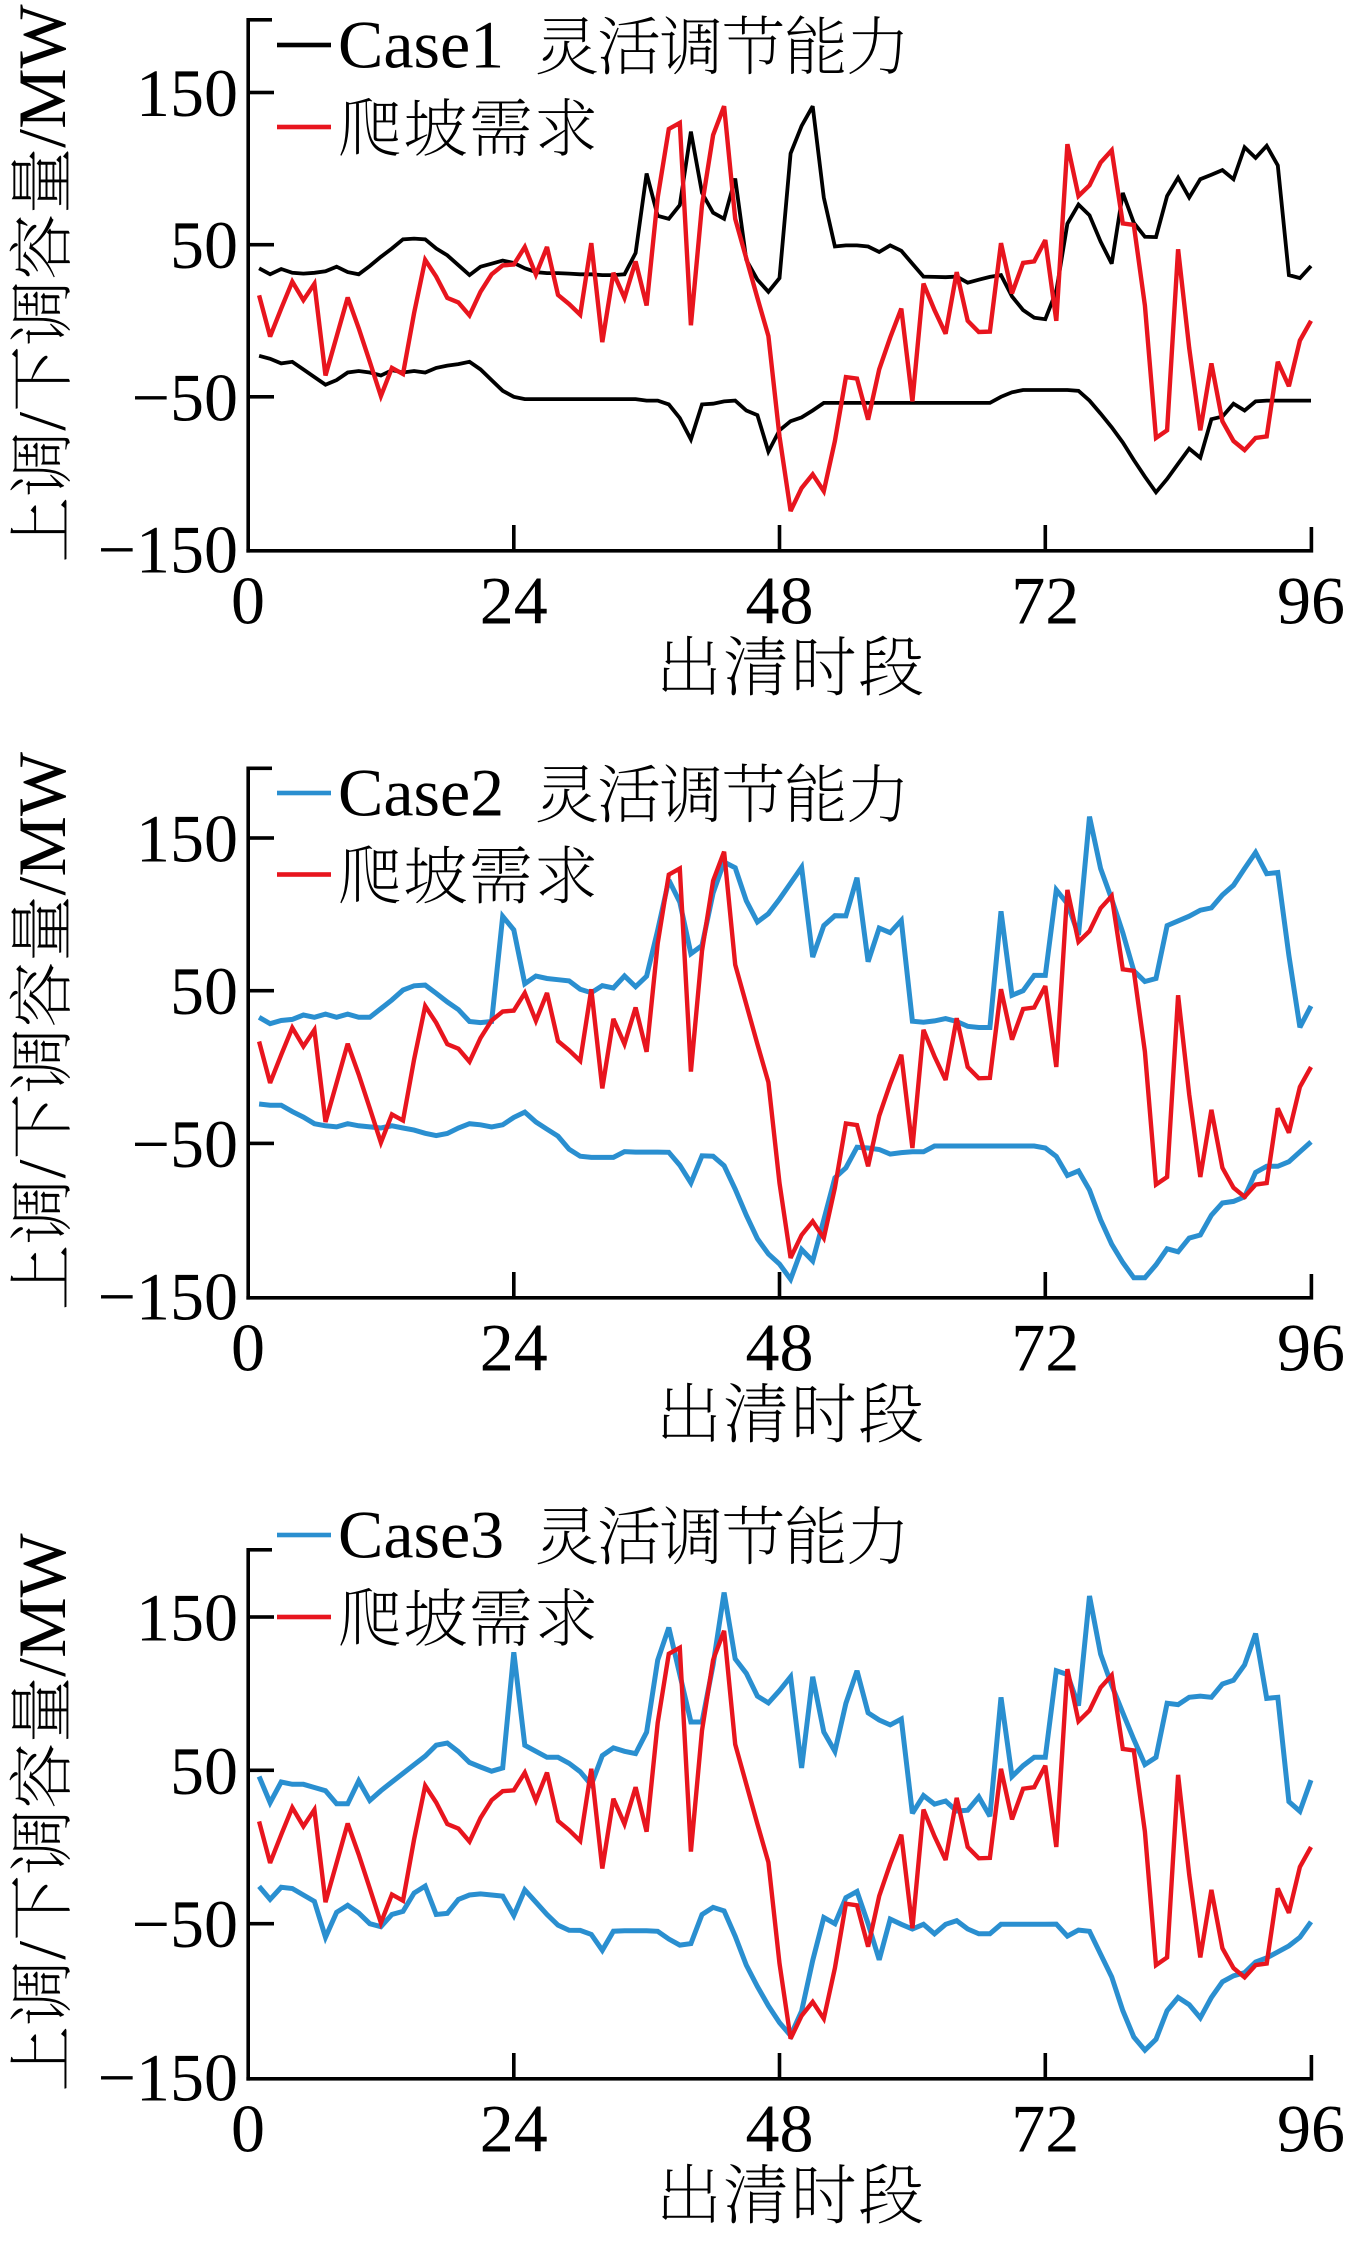 This screenshot has width=1345, height=2255. What do you see at coordinates (421, 793) in the screenshot?
I see `svg-text: Case2` at bounding box center [421, 793].